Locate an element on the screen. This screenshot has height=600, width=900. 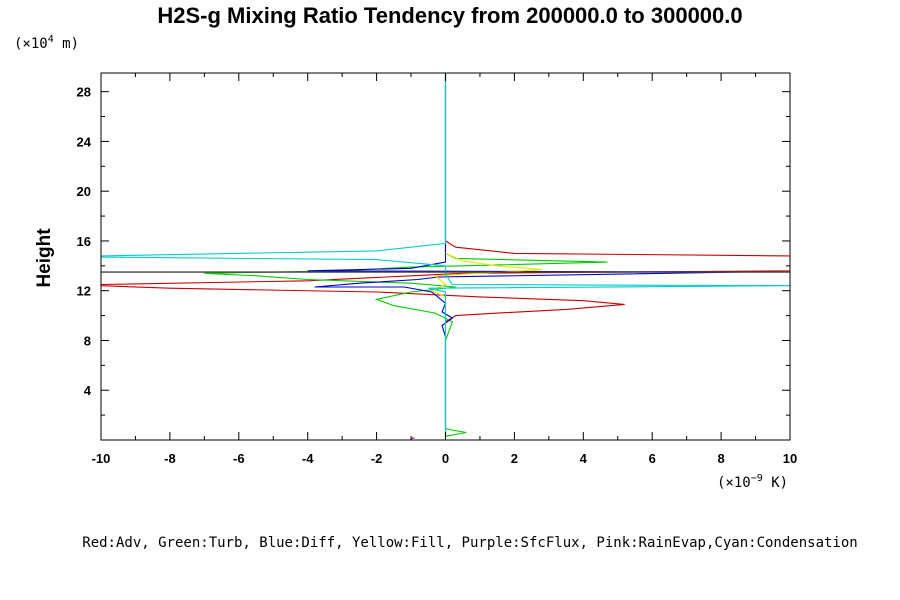
y-tick-label: 20 is located at coordinates (84, 191).